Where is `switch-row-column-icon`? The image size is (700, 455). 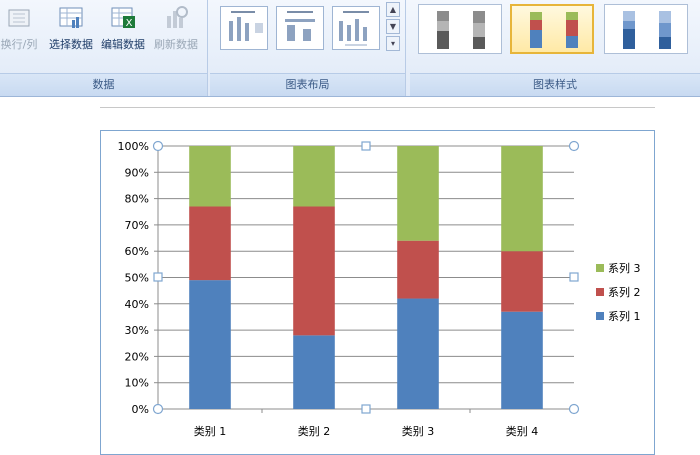
switch-row-column-icon is located at coordinates (19, 18).